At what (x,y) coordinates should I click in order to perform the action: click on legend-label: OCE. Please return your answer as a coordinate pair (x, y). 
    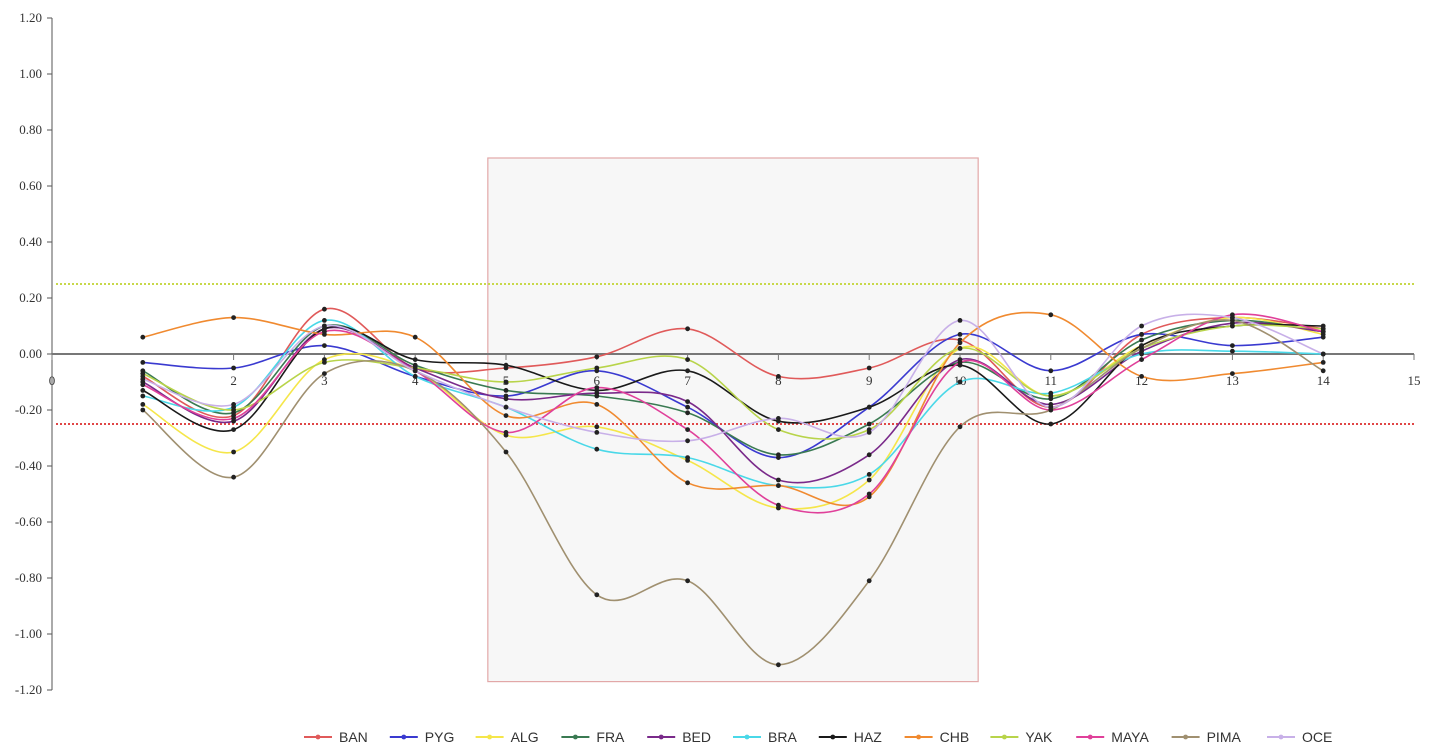
    Looking at the image, I should click on (1317, 737).